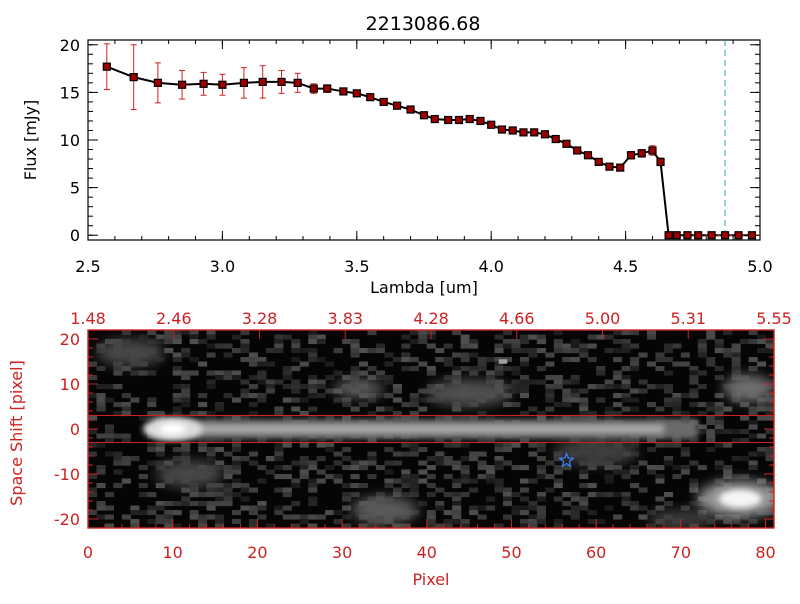 This screenshot has width=800, height=604. Describe the element at coordinates (681, 552) in the screenshot. I see `pixel-tick-label: 70` at that location.